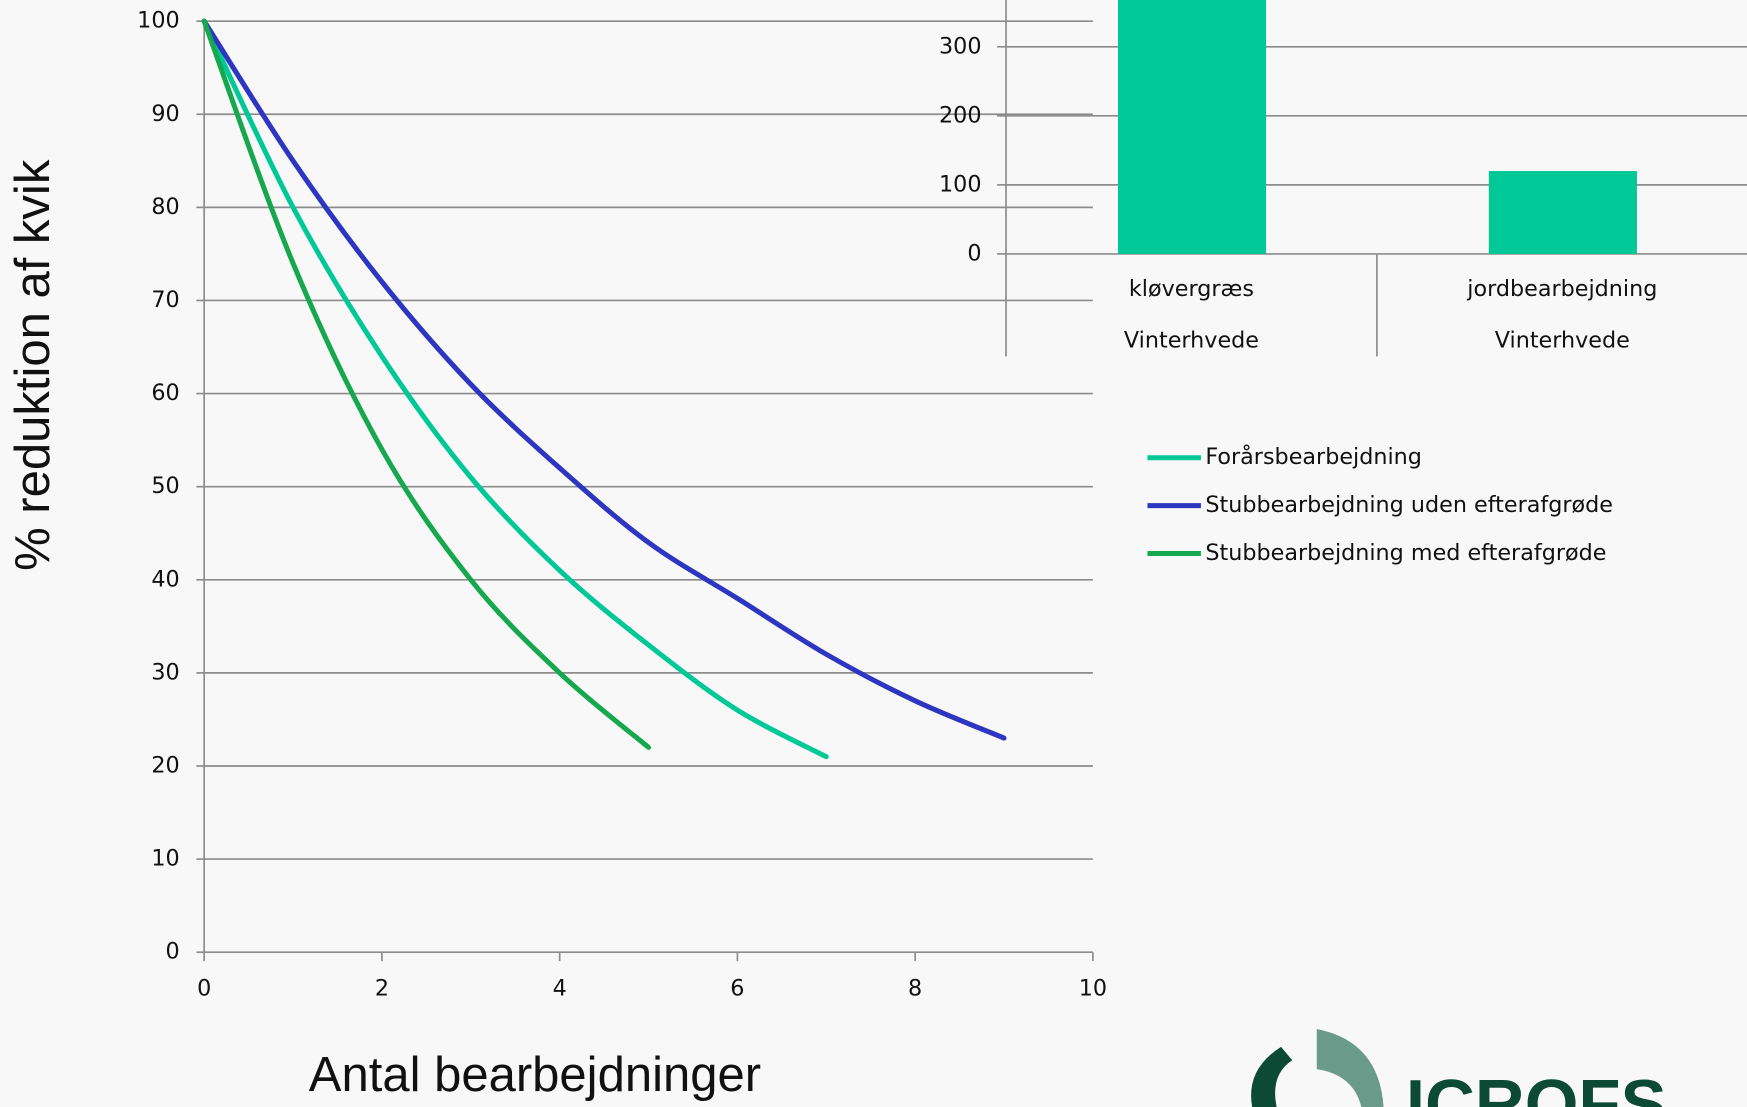  I want to click on x-tick-label: 0, so click(204, 988).